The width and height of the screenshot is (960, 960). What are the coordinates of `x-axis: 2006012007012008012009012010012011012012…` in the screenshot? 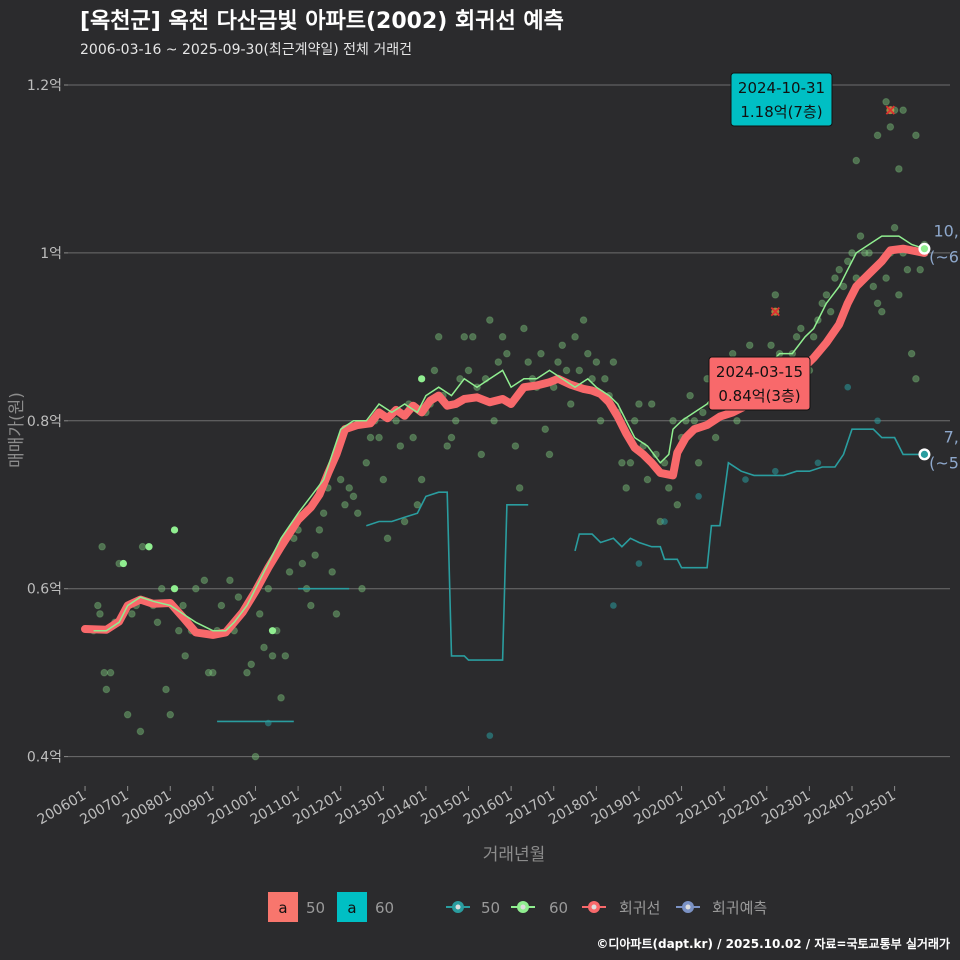 It's located at (467, 807).